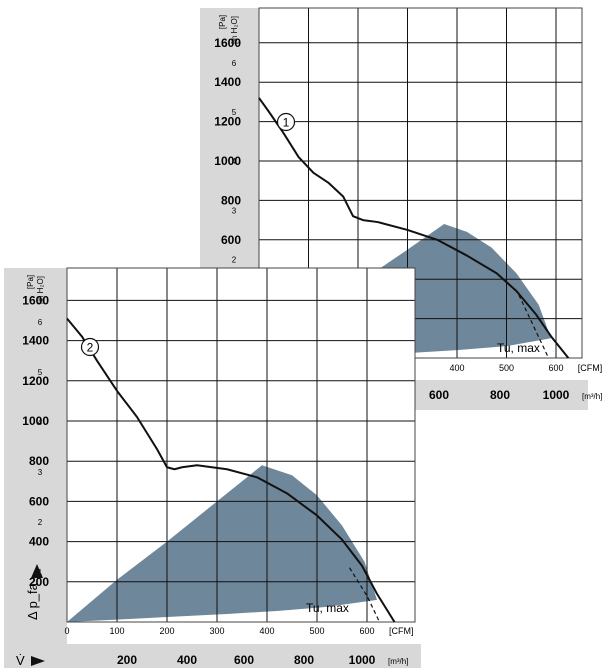 The height and width of the screenshot is (671, 614). I want to click on x-tick-label-cfm: 200, so click(166, 631).